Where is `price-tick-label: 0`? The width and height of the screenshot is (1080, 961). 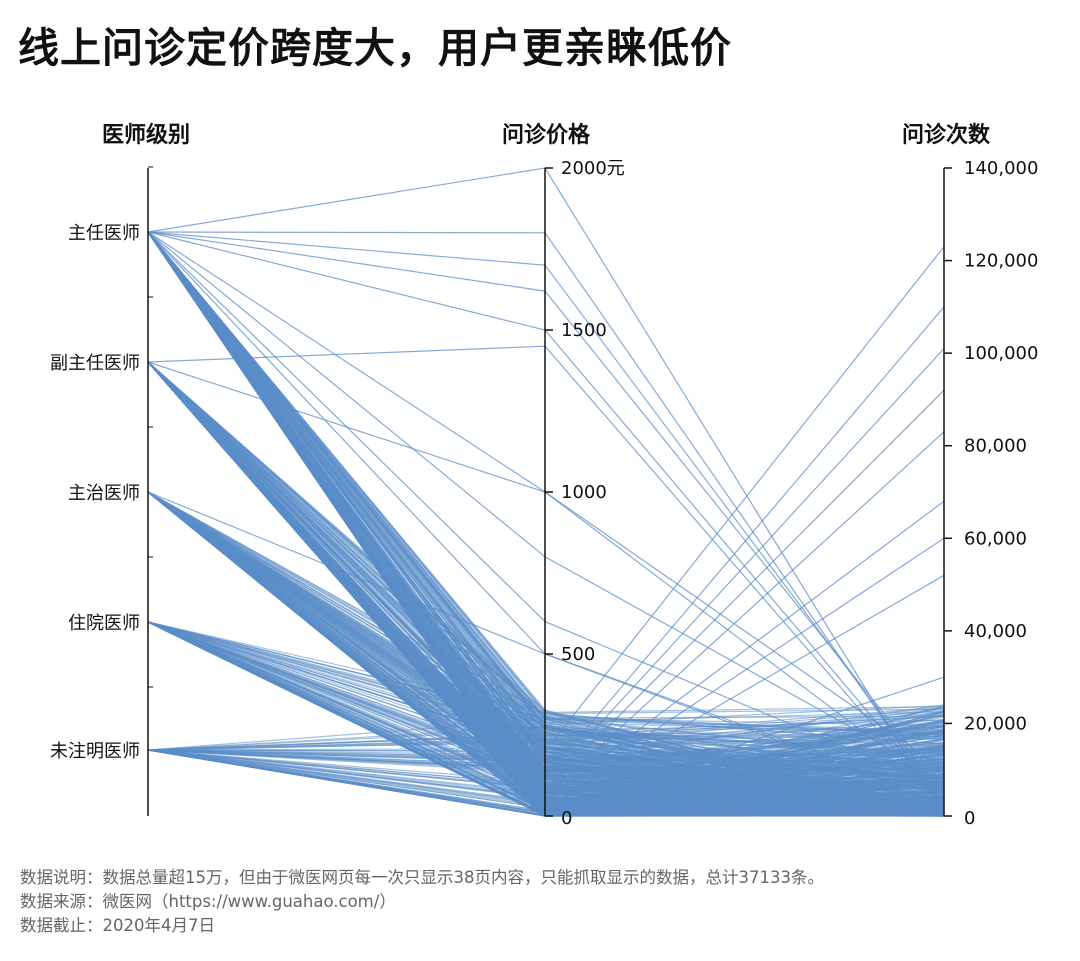
price-tick-label: 0 is located at coordinates (566, 818).